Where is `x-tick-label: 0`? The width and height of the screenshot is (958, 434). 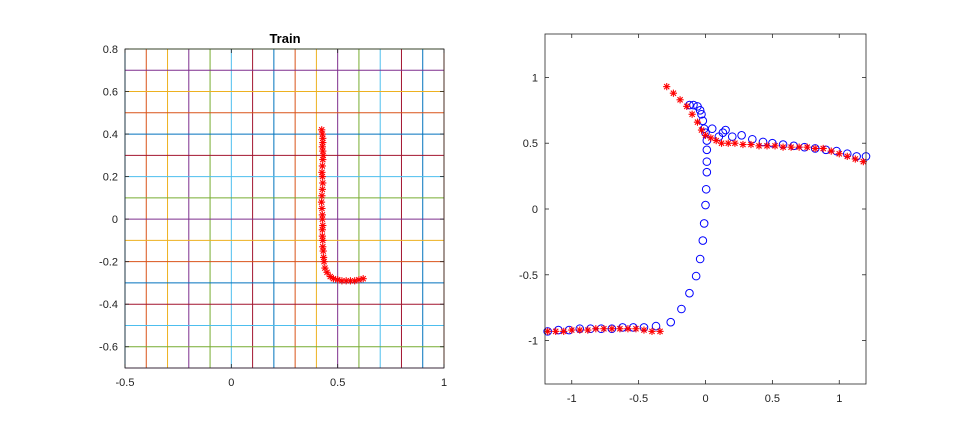
x-tick-label: 0 is located at coordinates (705, 399).